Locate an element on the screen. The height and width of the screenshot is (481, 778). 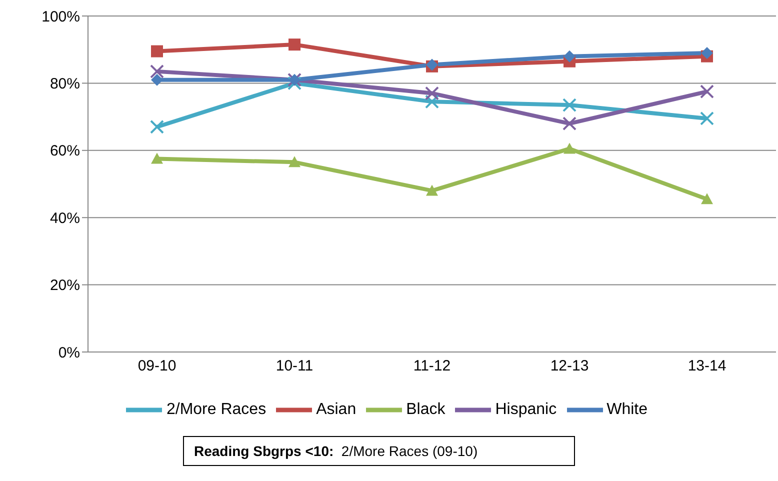
x-tick-label: 11-12 is located at coordinates (432, 366).